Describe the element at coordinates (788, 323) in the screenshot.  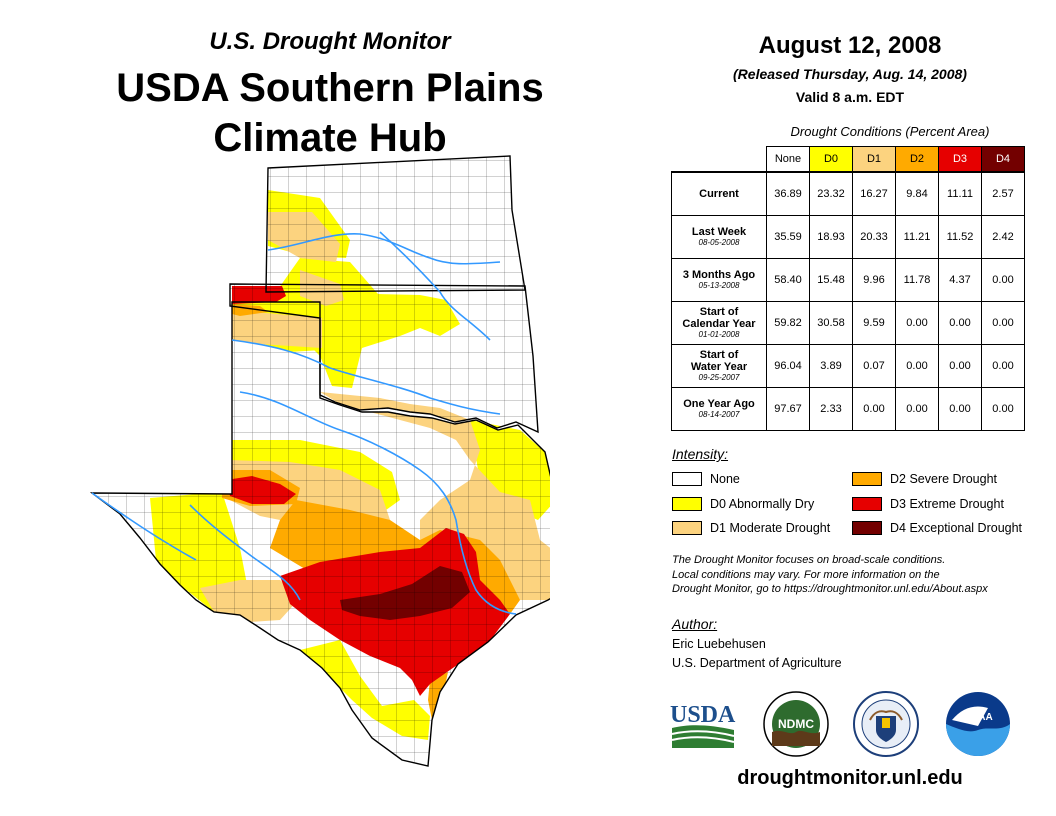
I see `table-cell: 59.82` at that location.